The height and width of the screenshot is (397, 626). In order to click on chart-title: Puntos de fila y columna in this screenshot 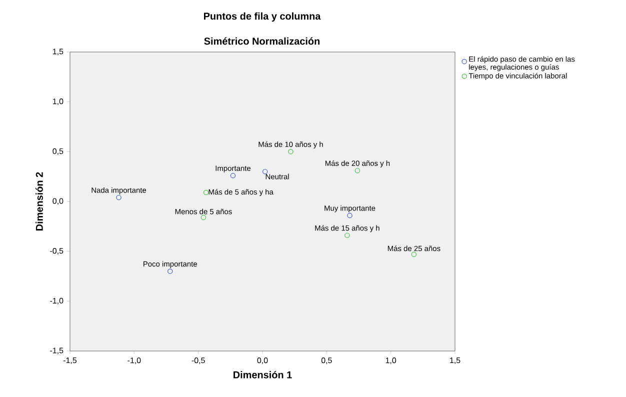, I will do `click(262, 17)`.